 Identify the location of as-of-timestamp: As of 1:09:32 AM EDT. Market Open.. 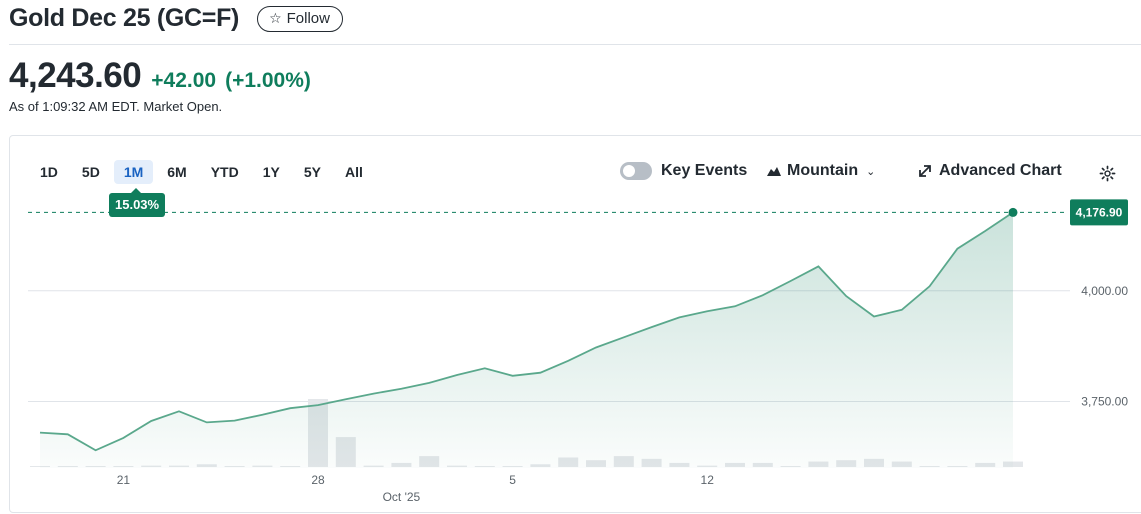
(116, 106).